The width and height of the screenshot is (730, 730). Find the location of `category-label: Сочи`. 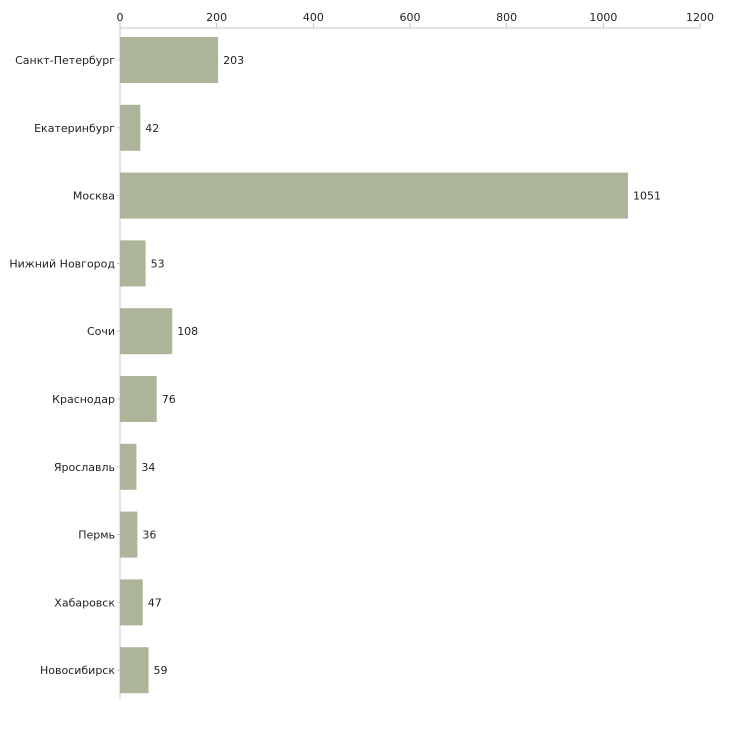

category-label: Сочи is located at coordinates (101, 331).